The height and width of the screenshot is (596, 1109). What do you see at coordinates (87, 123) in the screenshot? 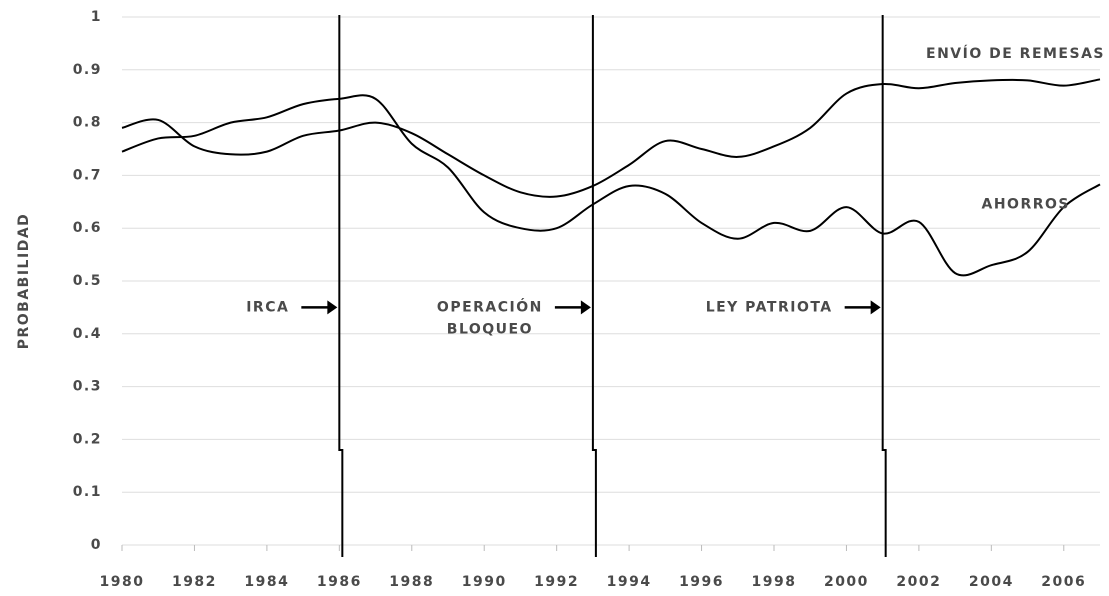
I see `y-tick-label: 0.8` at bounding box center [87, 123].